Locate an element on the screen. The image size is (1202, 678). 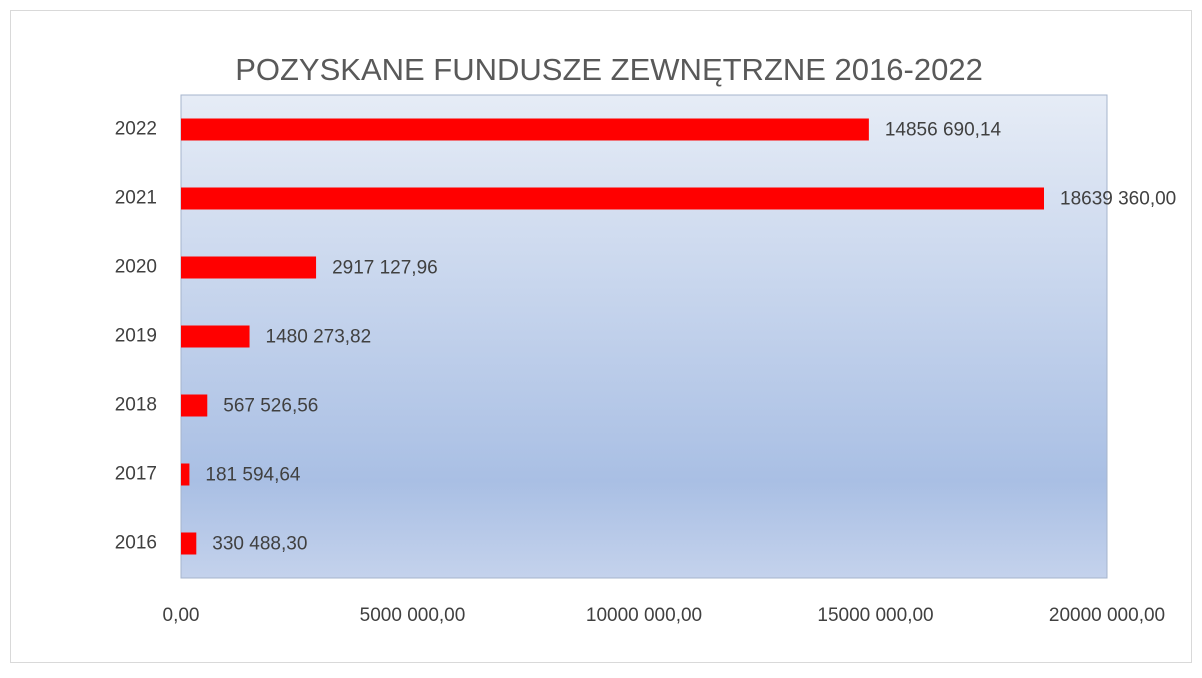
value-label: 2917 127,96 is located at coordinates (385, 268).